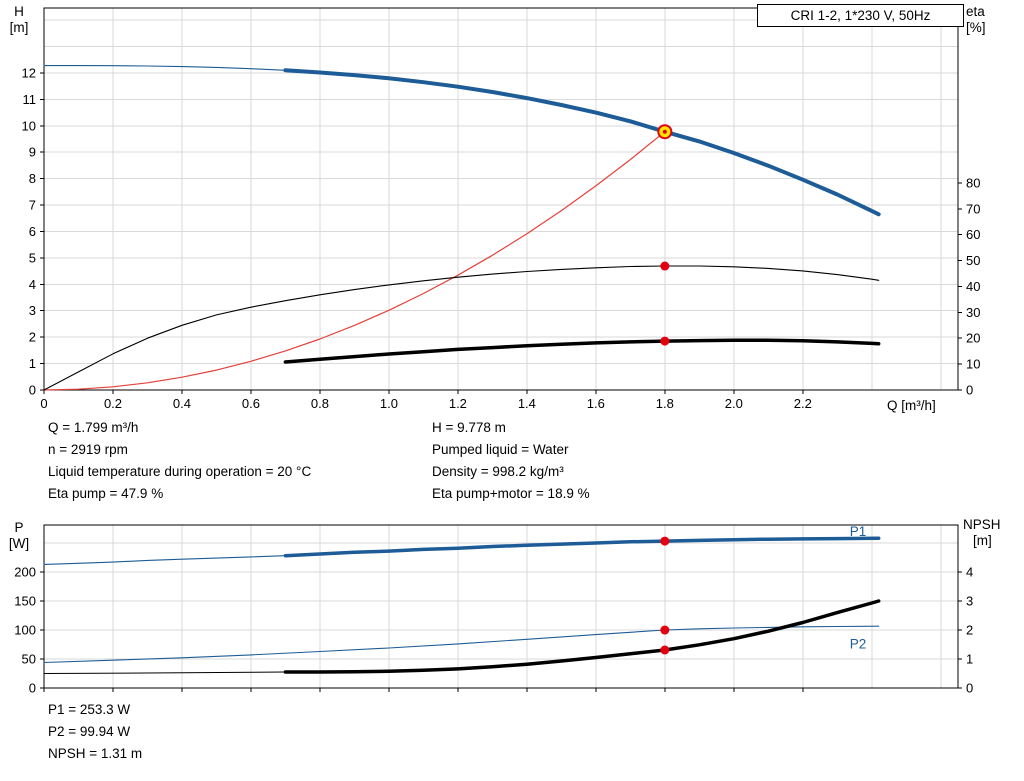 This screenshot has width=1024, height=781. What do you see at coordinates (95, 753) in the screenshot?
I see `info-line-npsh: NPSH = 1.31 m` at bounding box center [95, 753].